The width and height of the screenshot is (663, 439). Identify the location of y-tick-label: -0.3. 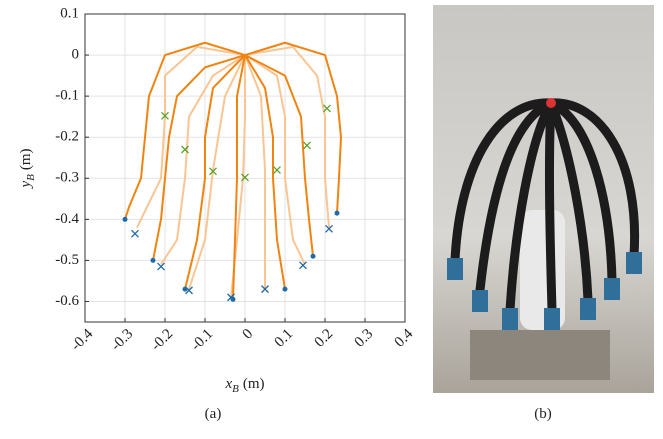
(67, 178).